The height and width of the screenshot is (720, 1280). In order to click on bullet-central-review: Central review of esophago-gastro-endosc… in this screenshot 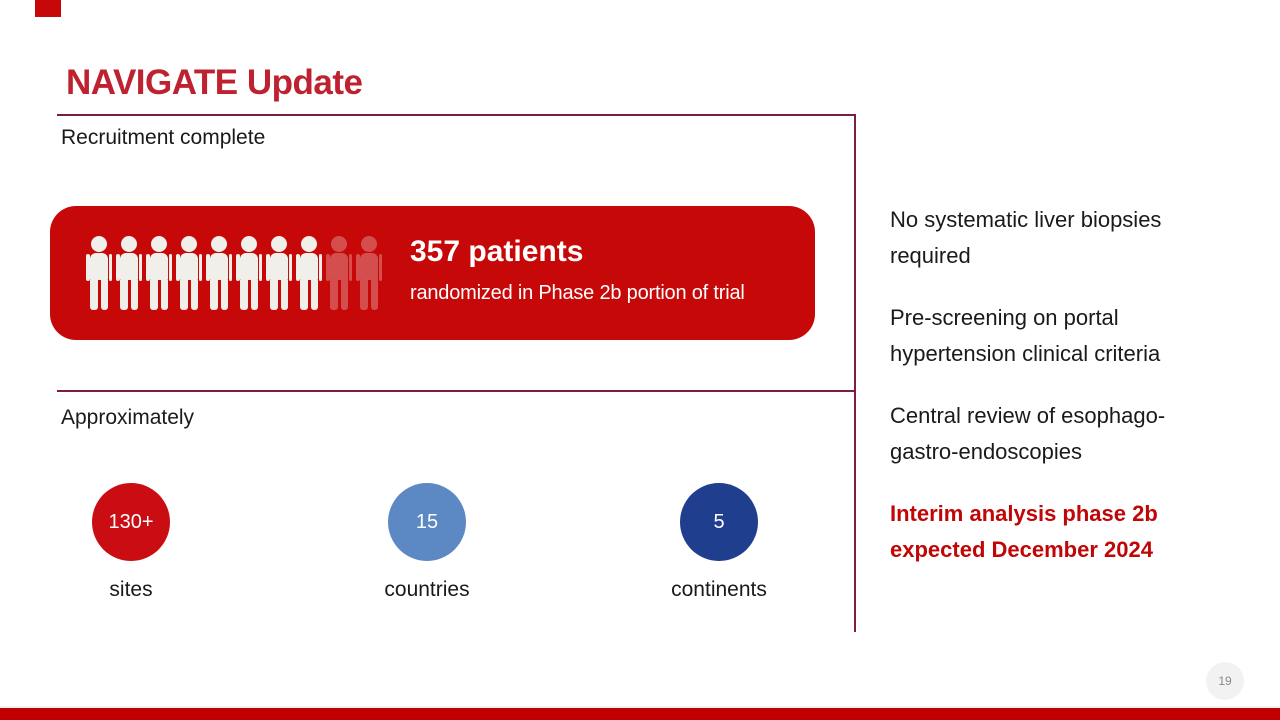, I will do `click(1028, 433)`.